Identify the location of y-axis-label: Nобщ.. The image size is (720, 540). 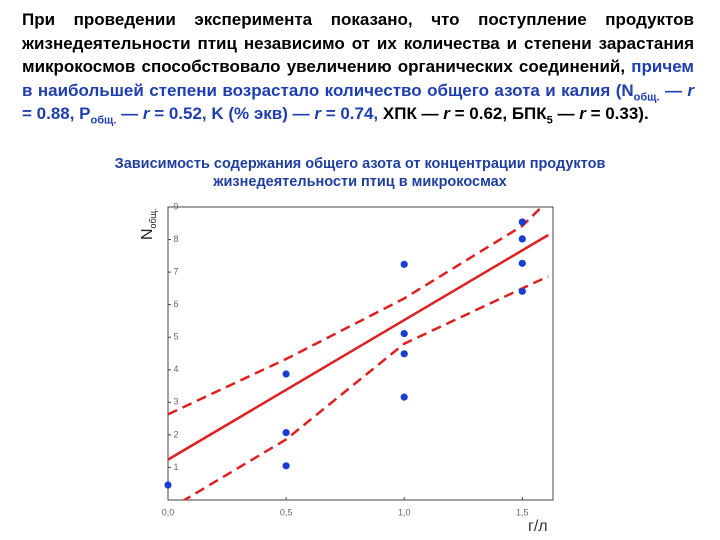
(148, 224).